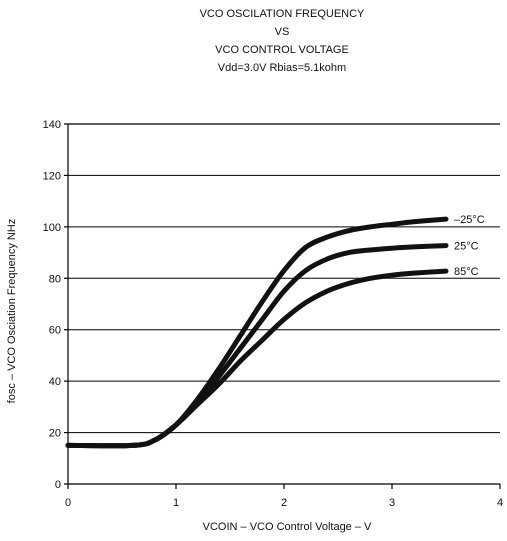  What do you see at coordinates (466, 247) in the screenshot?
I see `series-label-25c: 25°C` at bounding box center [466, 247].